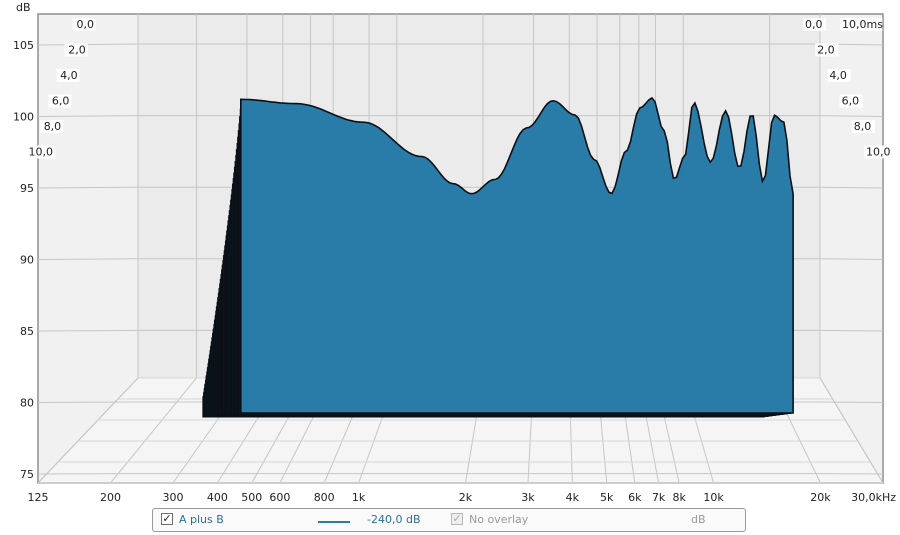 This screenshot has height=535, width=900. What do you see at coordinates (27, 260) in the screenshot?
I see `y-tick-label: 90` at bounding box center [27, 260].